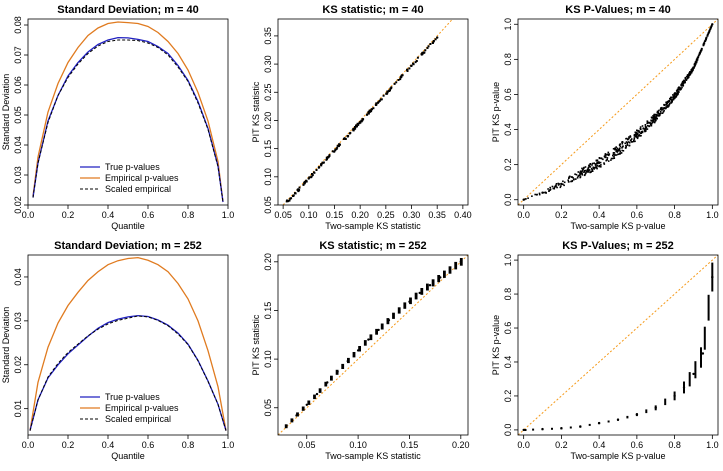 This screenshot has height=471, width=723. I want to click on y-tick-label: 0.07, so click(18, 55).